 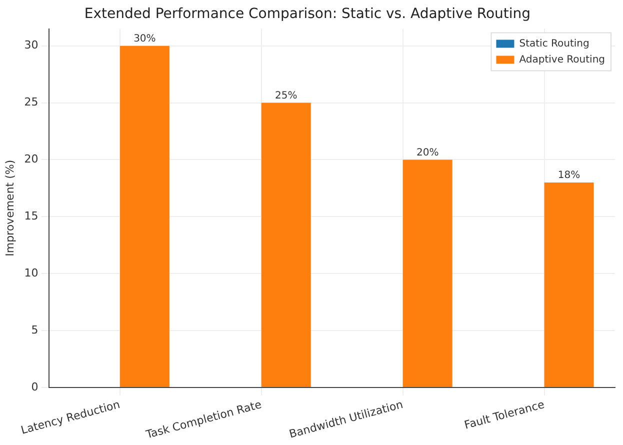 What do you see at coordinates (504, 415) in the screenshot?
I see `x-tick-label: Fault Tolerance` at bounding box center [504, 415].